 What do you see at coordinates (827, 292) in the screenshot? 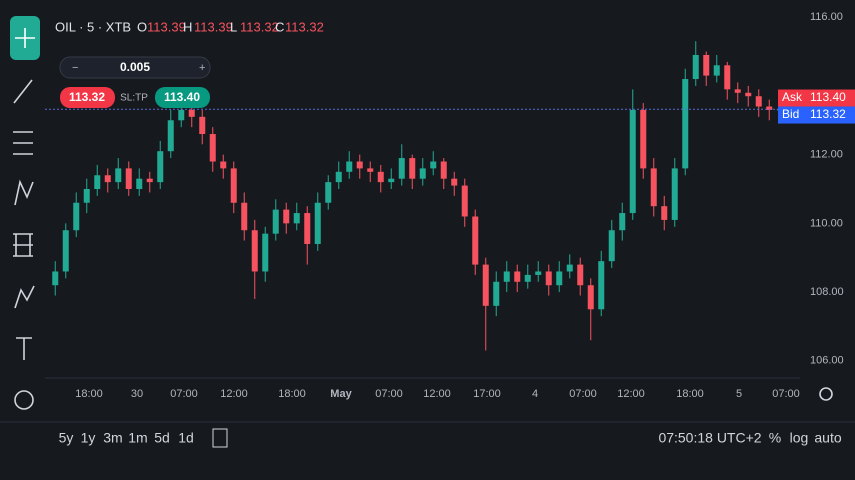
I see `y-tick-label: 108.00` at bounding box center [827, 292].